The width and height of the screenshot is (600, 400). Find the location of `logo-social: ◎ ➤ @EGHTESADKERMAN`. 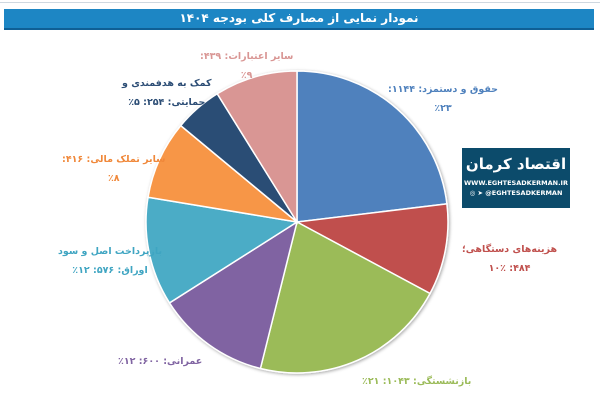

logo-social: ◎ ➤ @EGHTESADKERMAN is located at coordinates (516, 193).